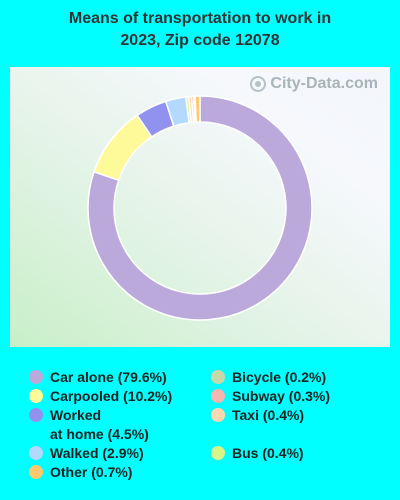  I want to click on legend-item-car-alone: Car alone (79.6%), so click(98, 377).